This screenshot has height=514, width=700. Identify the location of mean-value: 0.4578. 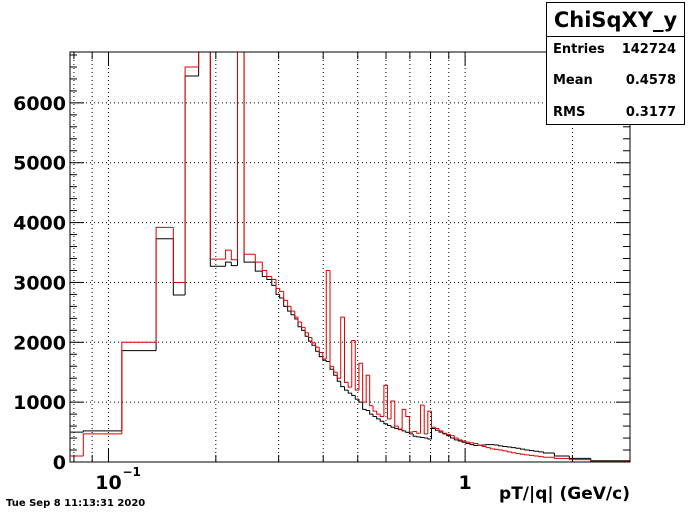
(650, 80).